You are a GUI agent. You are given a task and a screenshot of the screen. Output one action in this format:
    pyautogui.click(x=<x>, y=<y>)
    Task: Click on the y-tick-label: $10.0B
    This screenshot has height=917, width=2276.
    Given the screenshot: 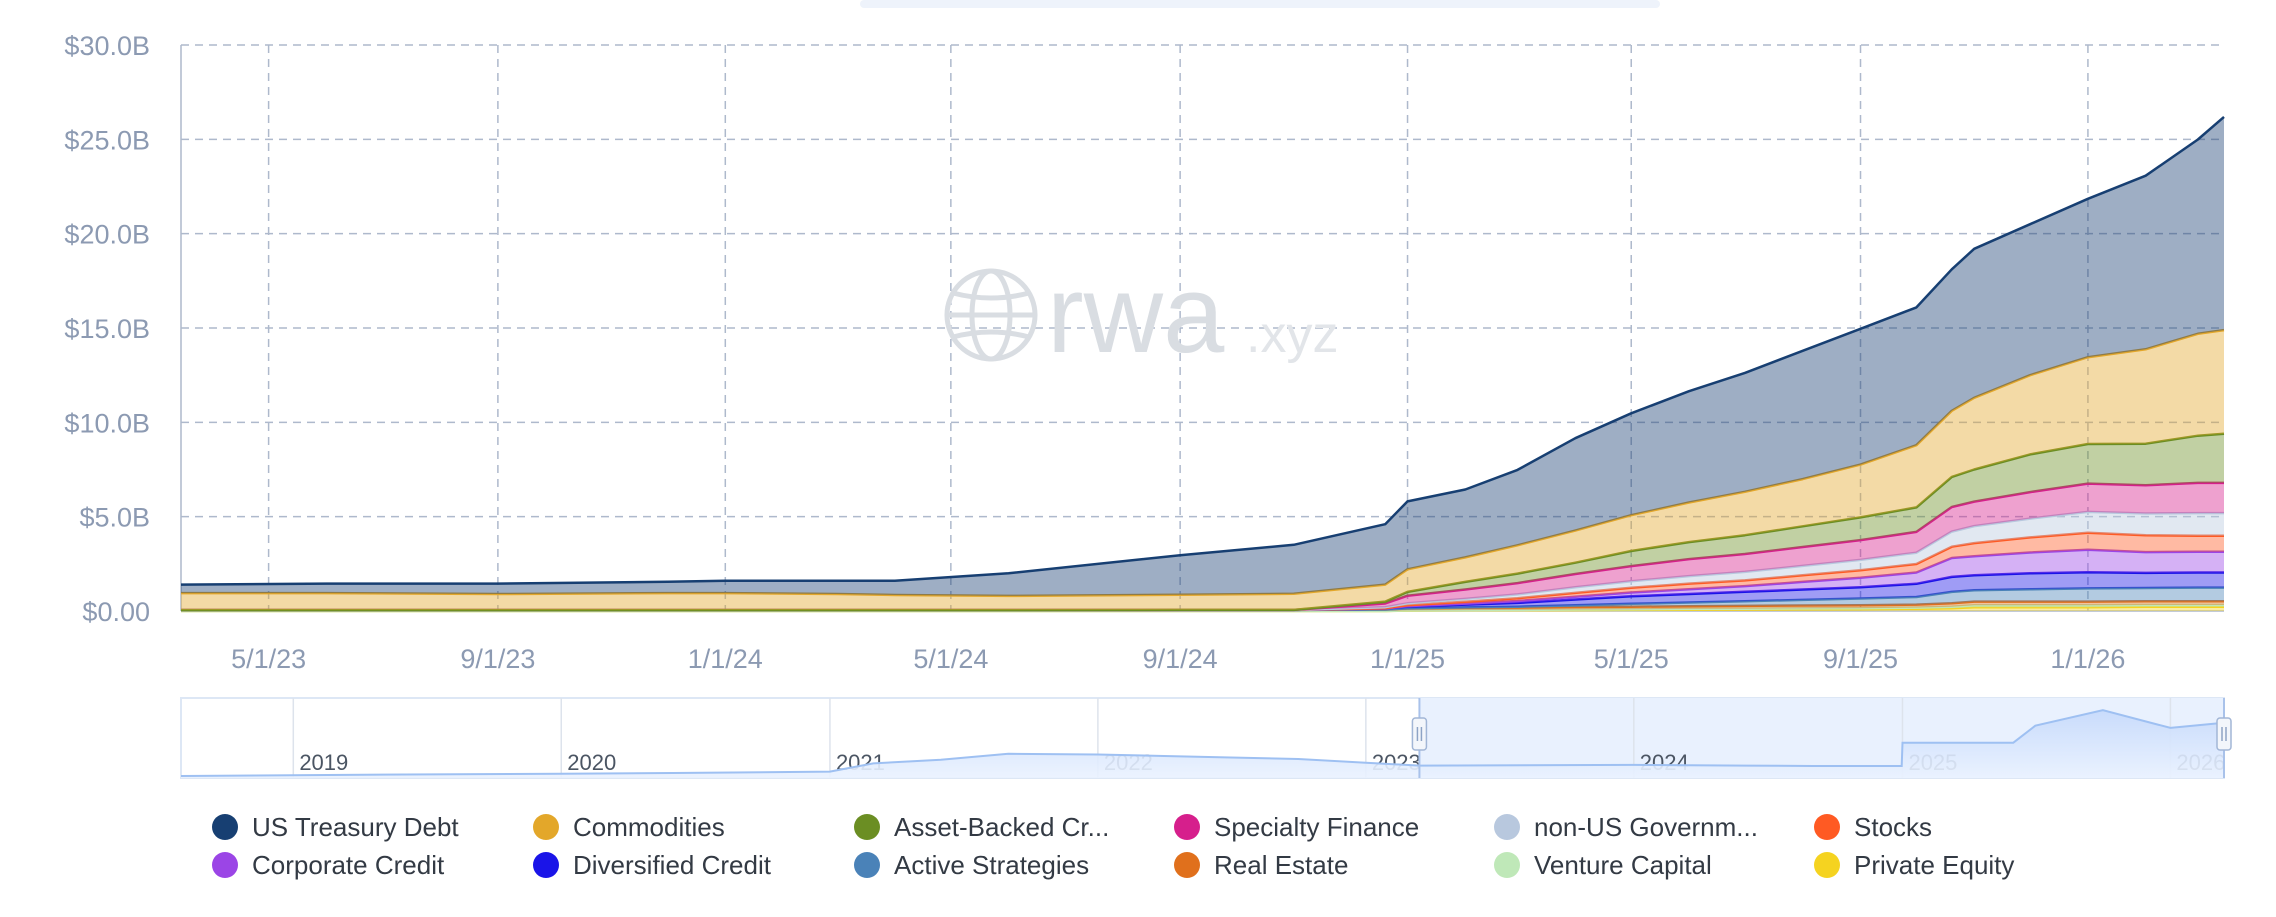 What is the action you would take?
    pyautogui.click(x=107, y=423)
    